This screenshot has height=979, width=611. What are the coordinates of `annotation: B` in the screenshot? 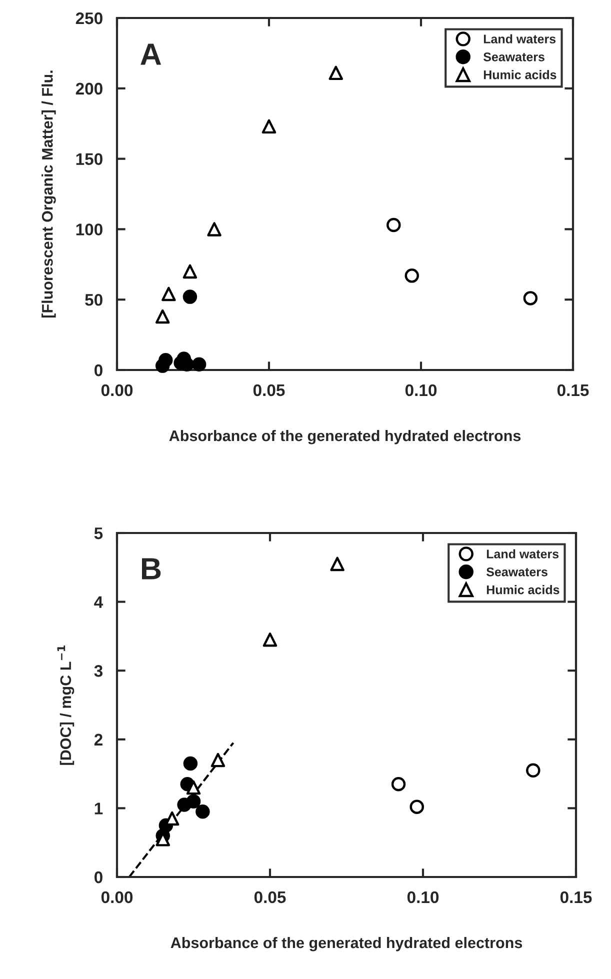 It's located at (151, 569).